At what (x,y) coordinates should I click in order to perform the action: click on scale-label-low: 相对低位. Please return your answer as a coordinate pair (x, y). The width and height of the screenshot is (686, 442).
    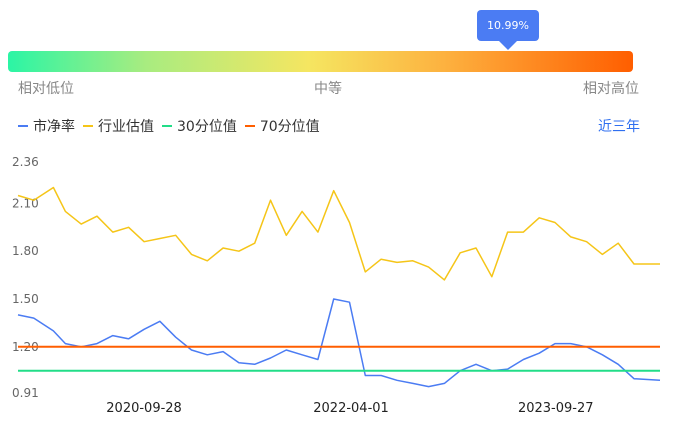
    Looking at the image, I should click on (46, 89).